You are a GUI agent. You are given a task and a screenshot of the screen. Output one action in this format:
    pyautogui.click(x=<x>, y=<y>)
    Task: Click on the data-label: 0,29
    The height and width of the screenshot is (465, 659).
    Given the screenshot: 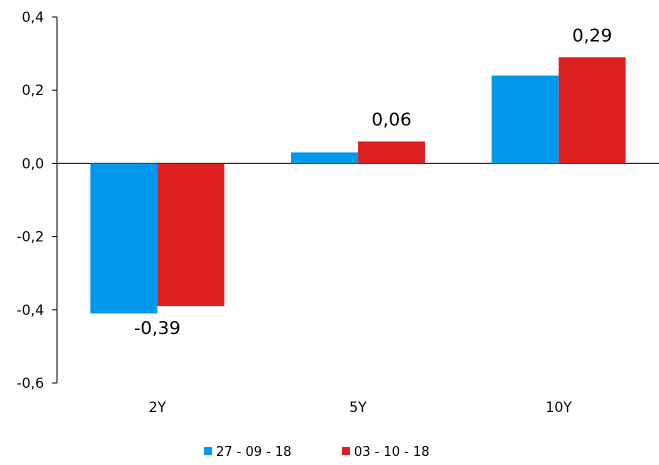 What is the action you would take?
    pyautogui.click(x=592, y=35)
    